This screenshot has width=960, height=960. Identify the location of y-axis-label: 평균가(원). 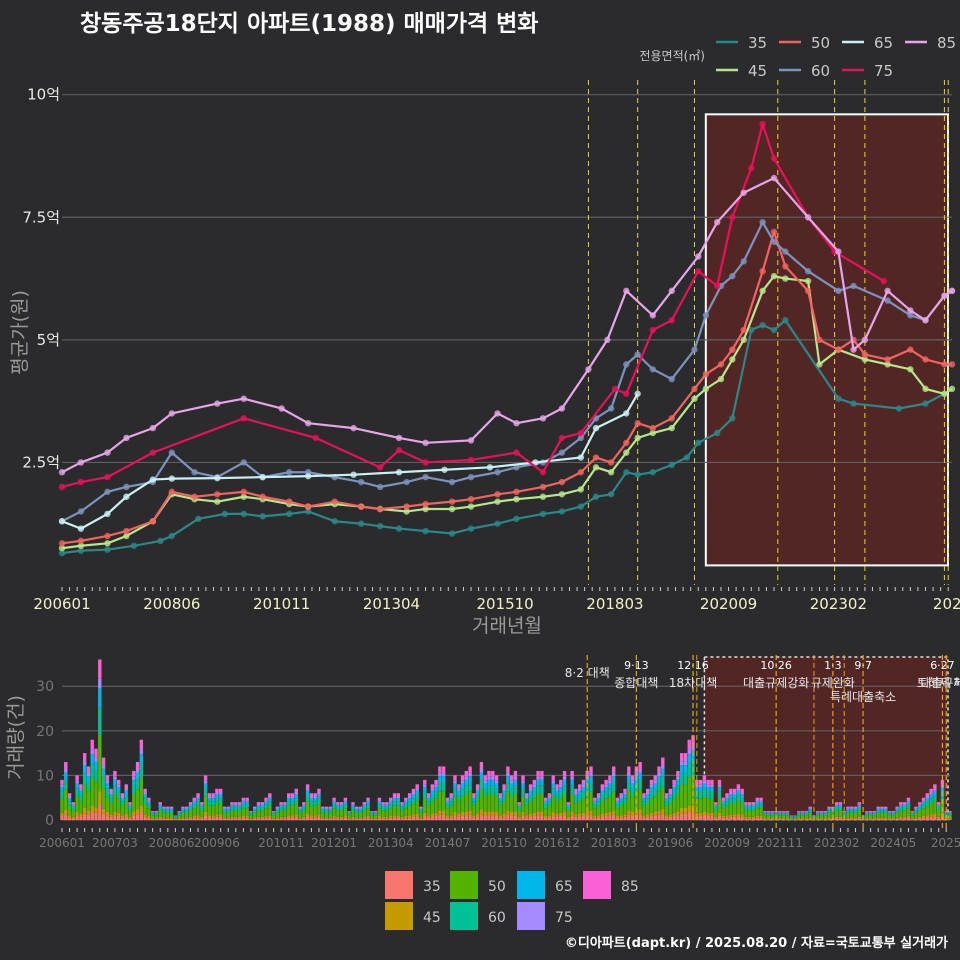
(20, 332).